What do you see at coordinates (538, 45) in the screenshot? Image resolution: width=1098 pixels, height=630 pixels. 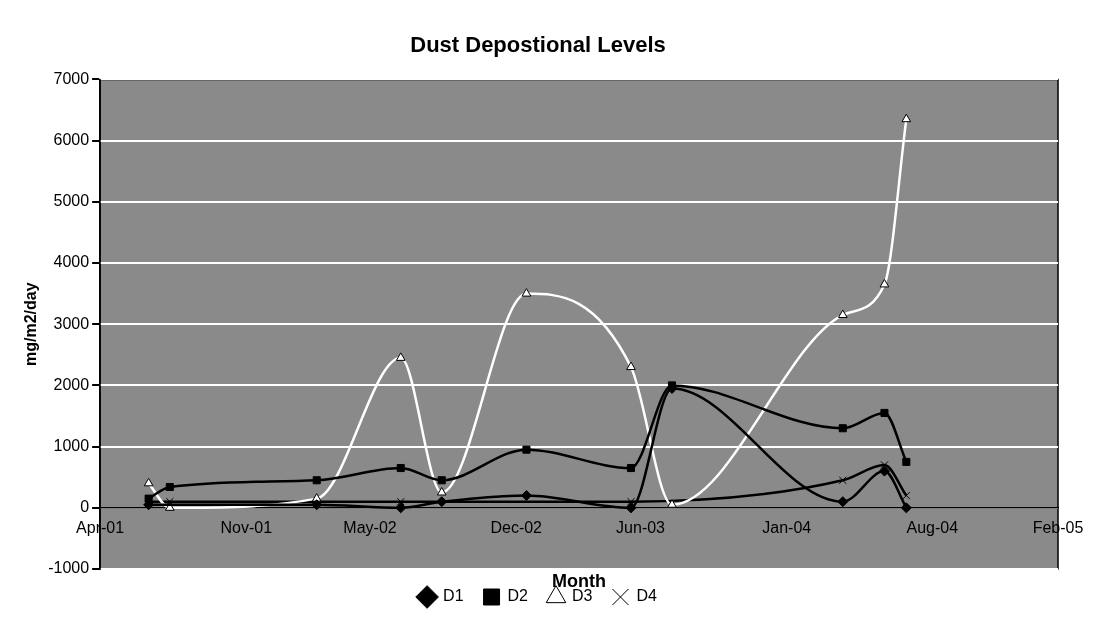 I see `chart-title: Dust Depostional Levels` at bounding box center [538, 45].